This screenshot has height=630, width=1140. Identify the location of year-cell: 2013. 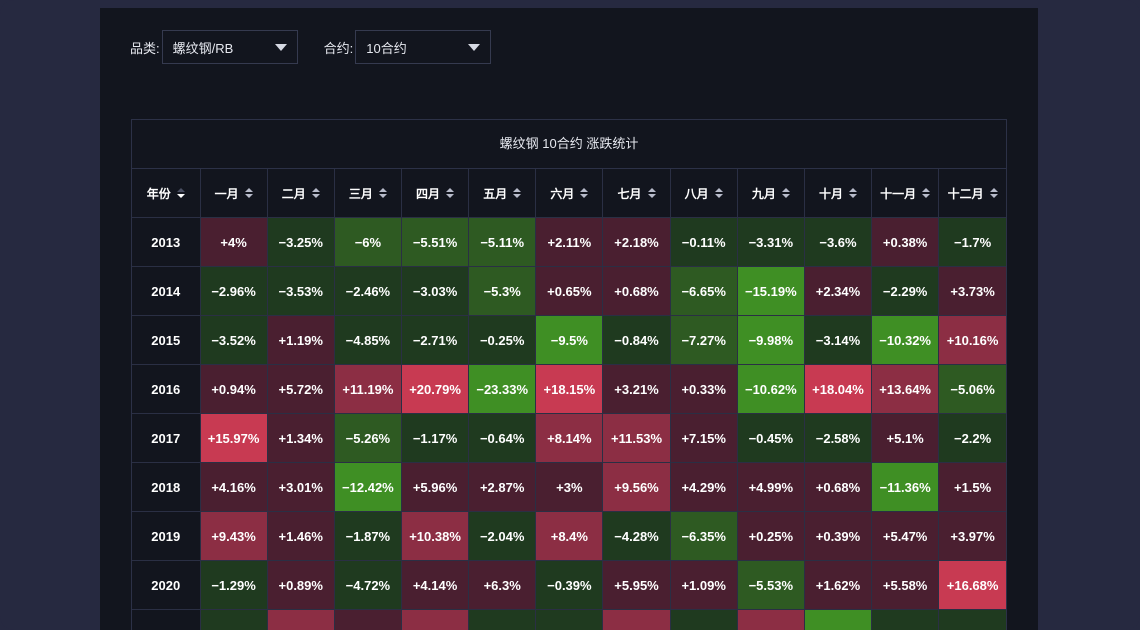
(166, 242).